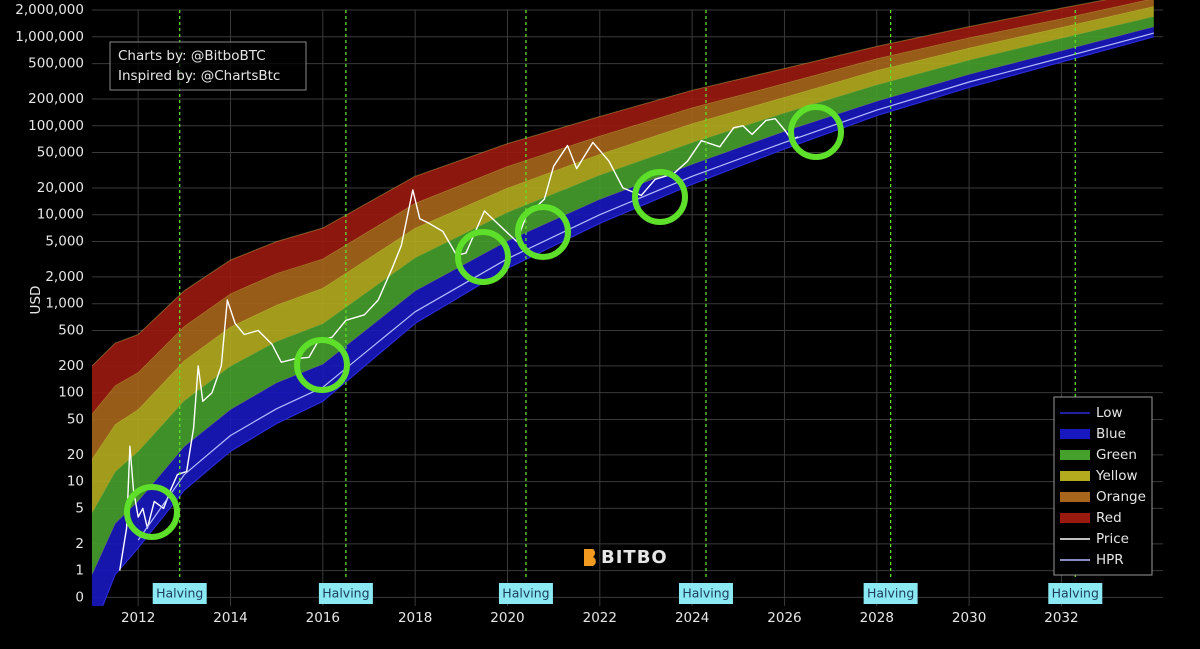 This screenshot has width=1200, height=649. I want to click on y-tick-label: 100,000, so click(56, 126).